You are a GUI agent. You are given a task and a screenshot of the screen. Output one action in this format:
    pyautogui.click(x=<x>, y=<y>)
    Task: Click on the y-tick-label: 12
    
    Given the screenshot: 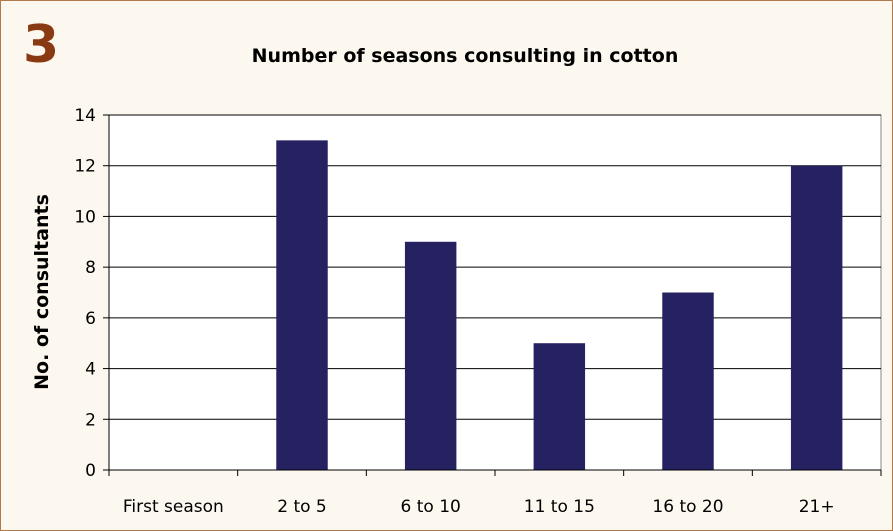 What is the action you would take?
    pyautogui.click(x=85, y=167)
    